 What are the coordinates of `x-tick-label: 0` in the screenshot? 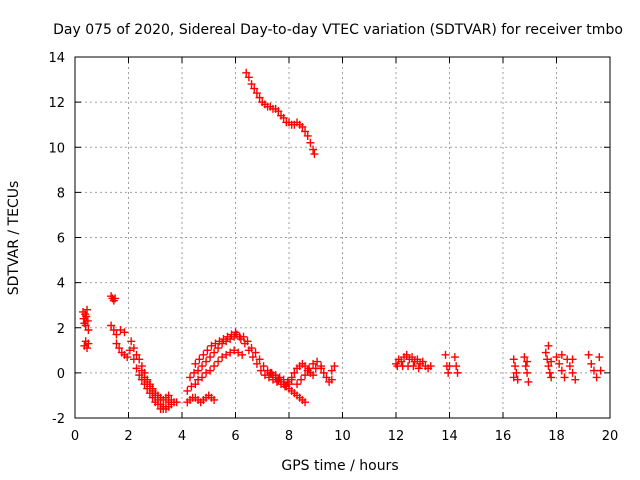 It's located at (75, 436).